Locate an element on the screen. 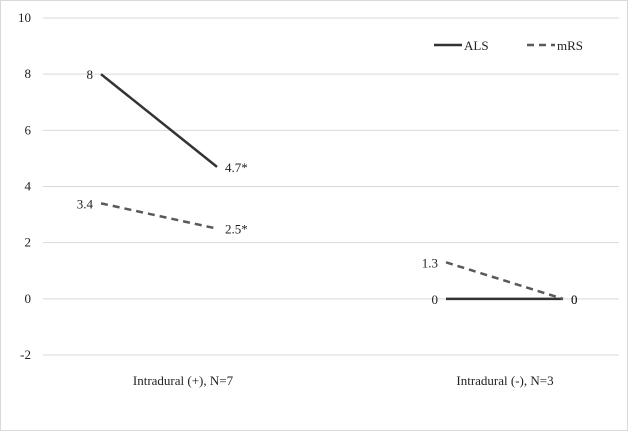 Image resolution: width=628 pixels, height=432 pixels. y-axis: -2 0 2 4 6 8 10 is located at coordinates (25, 186).